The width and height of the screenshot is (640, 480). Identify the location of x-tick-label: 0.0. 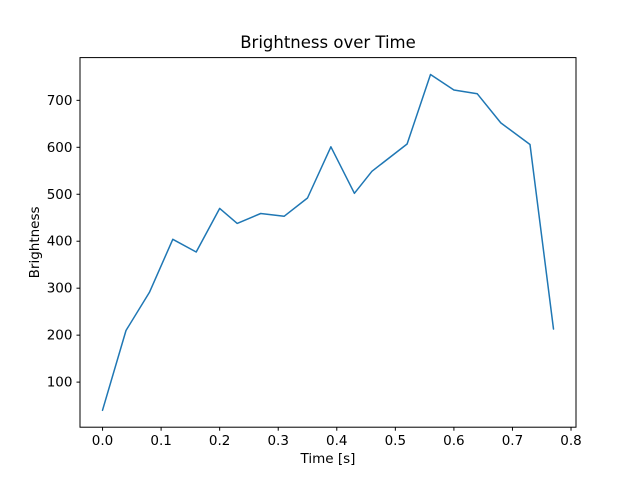
(102, 441).